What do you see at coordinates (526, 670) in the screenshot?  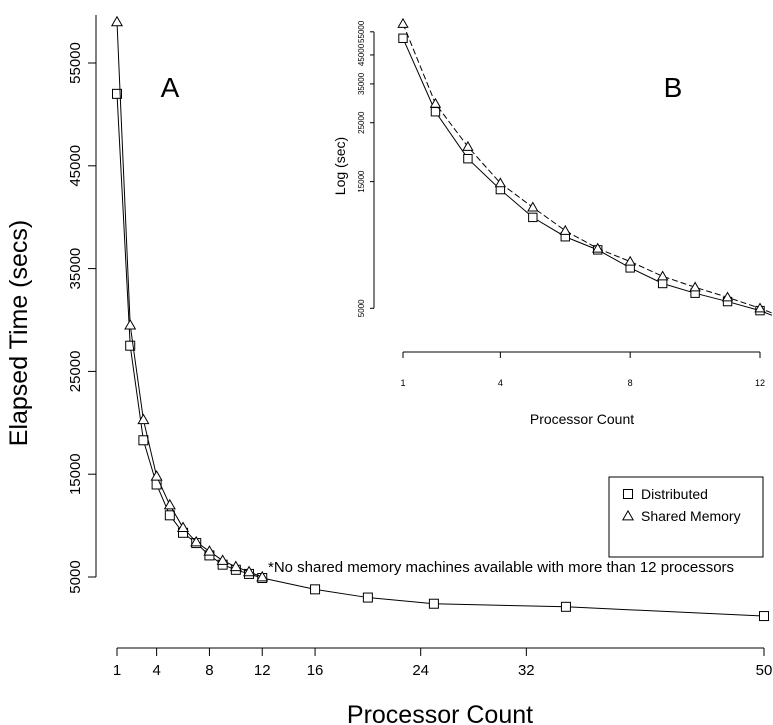 I see `x-tick-label-a: 32` at bounding box center [526, 670].